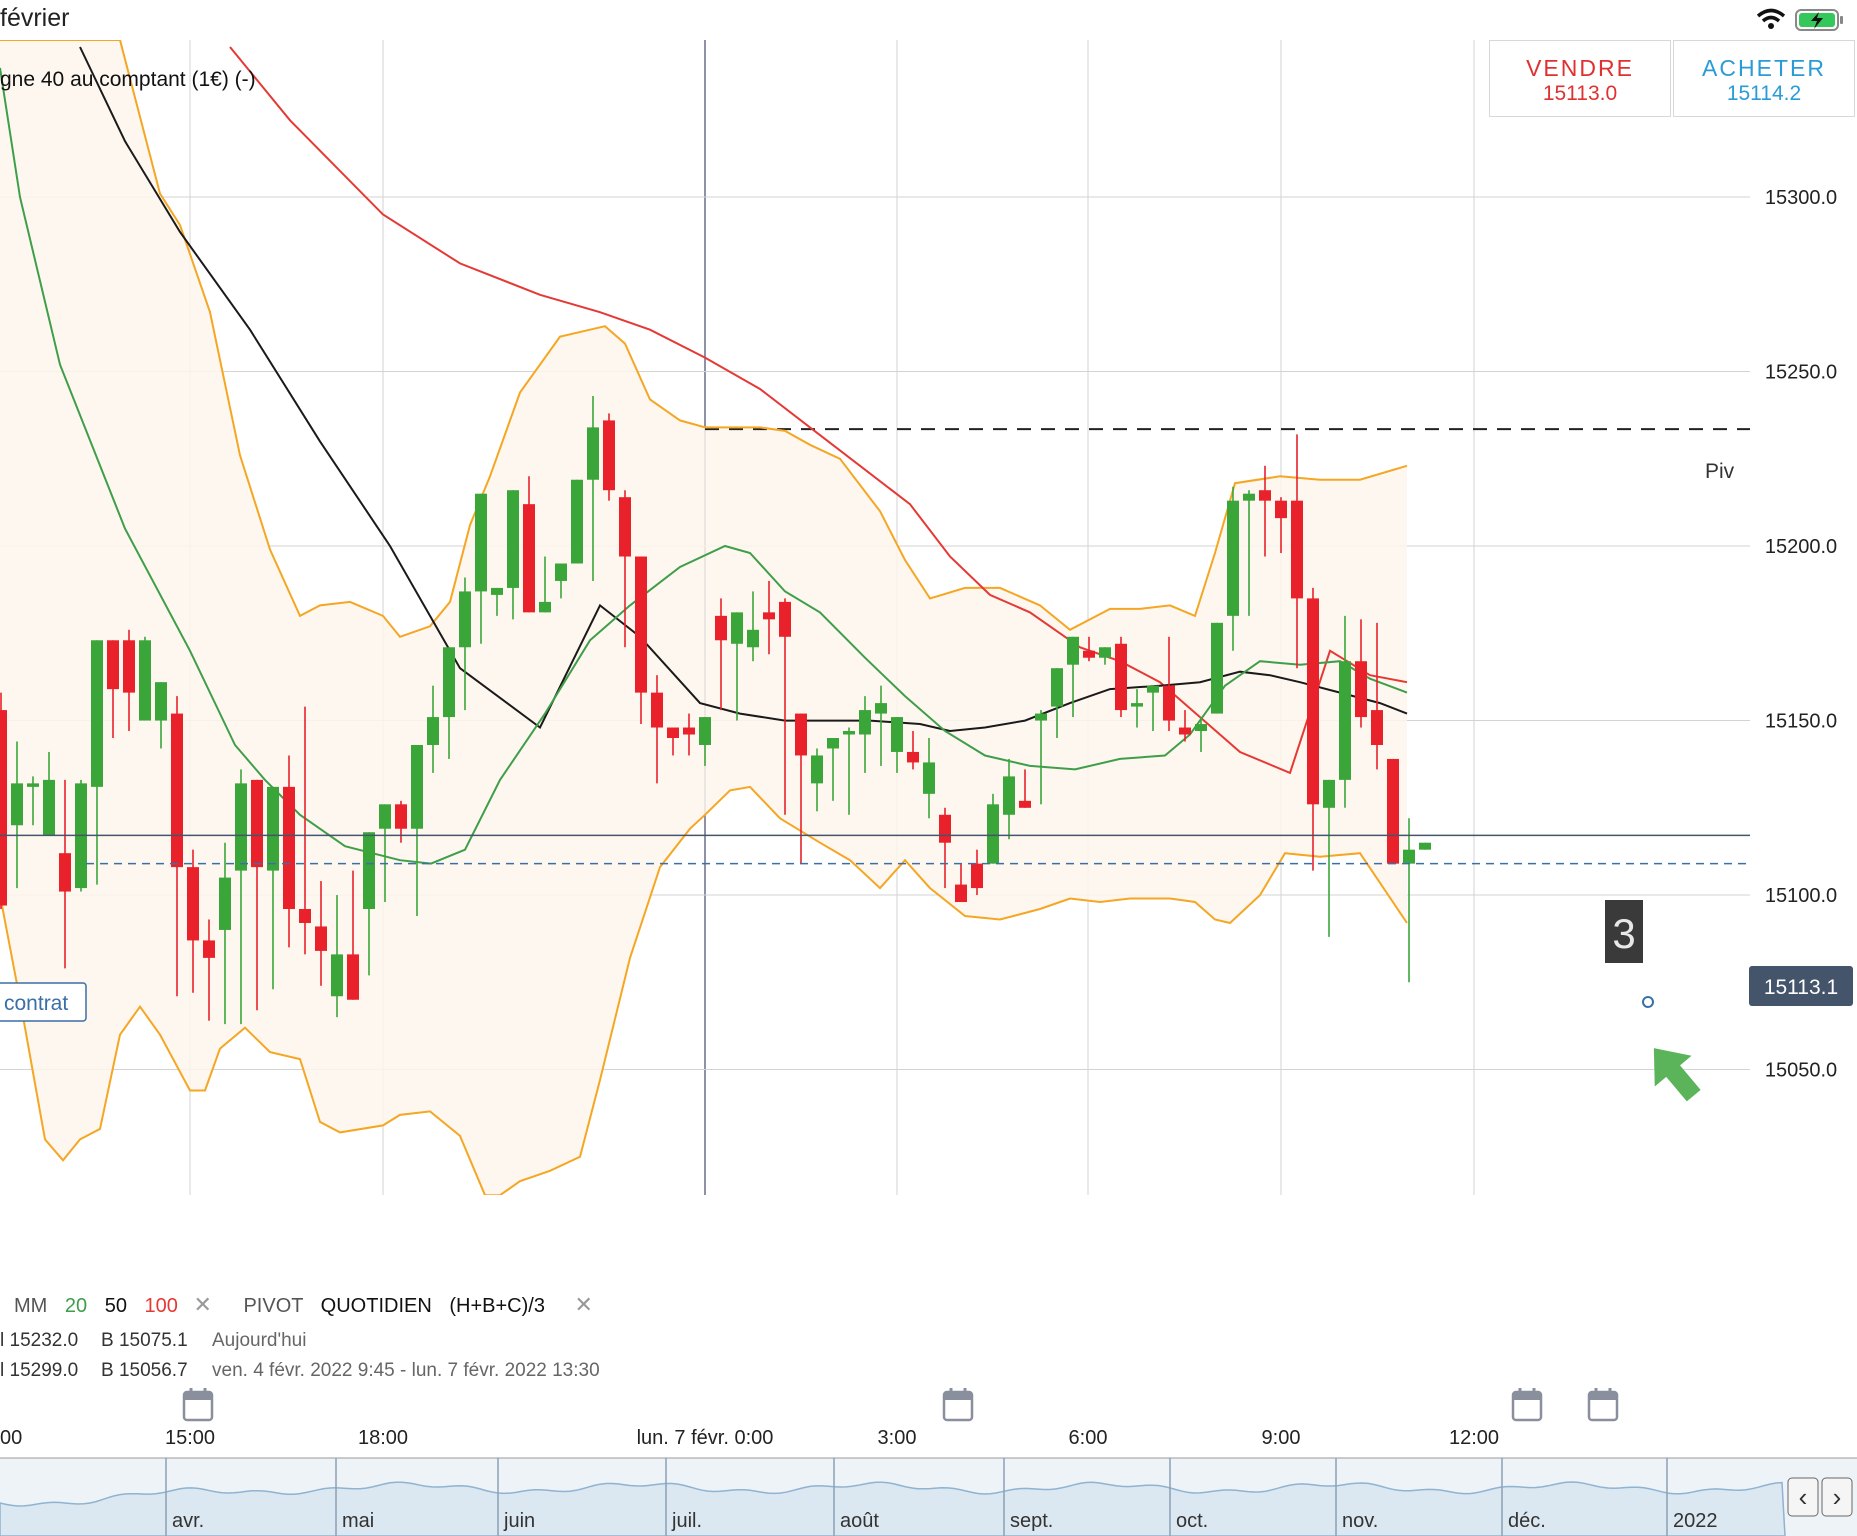  What do you see at coordinates (1695, 1521) in the screenshot?
I see `navigator-month-label: 2022` at bounding box center [1695, 1521].